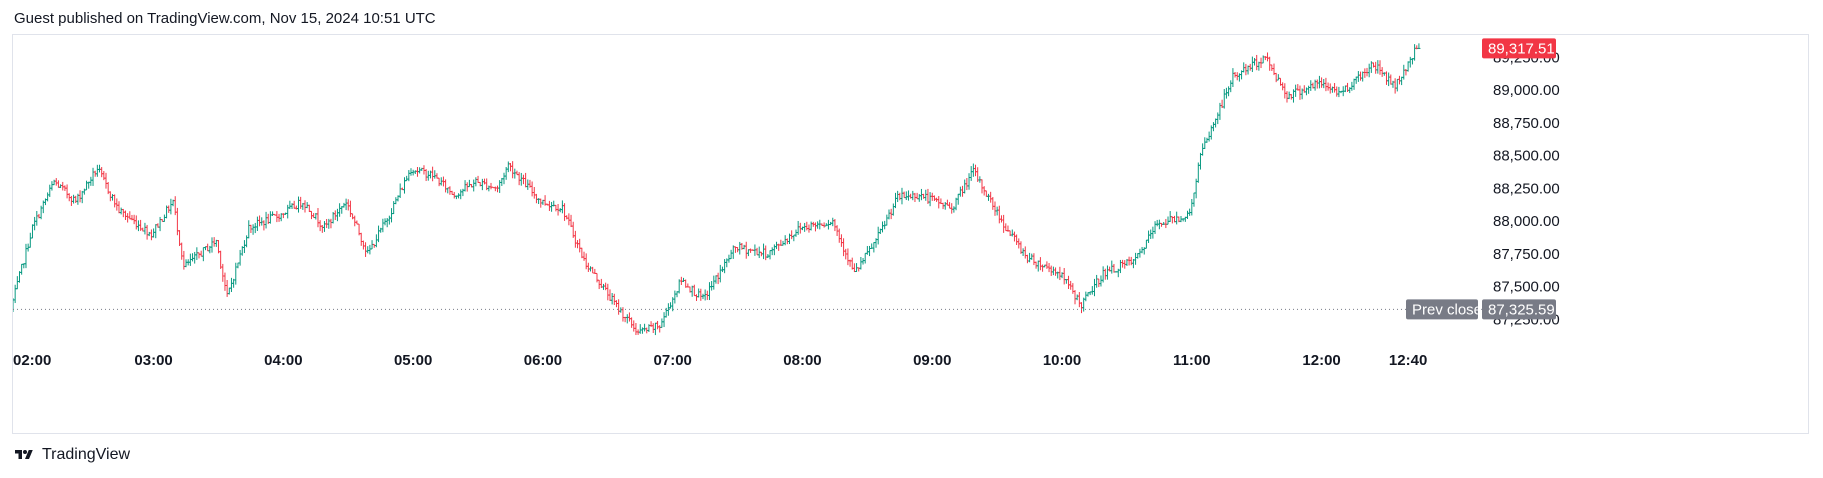  What do you see at coordinates (71, 455) in the screenshot?
I see `tradingview-footer: TradingView` at bounding box center [71, 455].